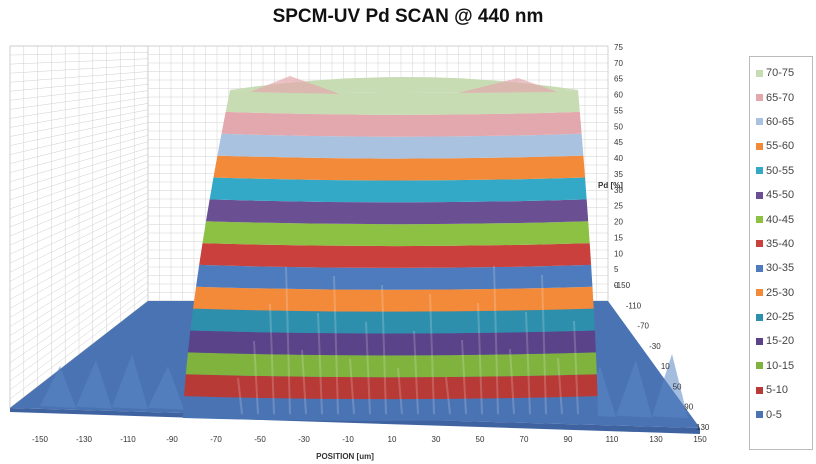 The image size is (816, 464). I want to click on x-tick-label: 90, so click(568, 439).